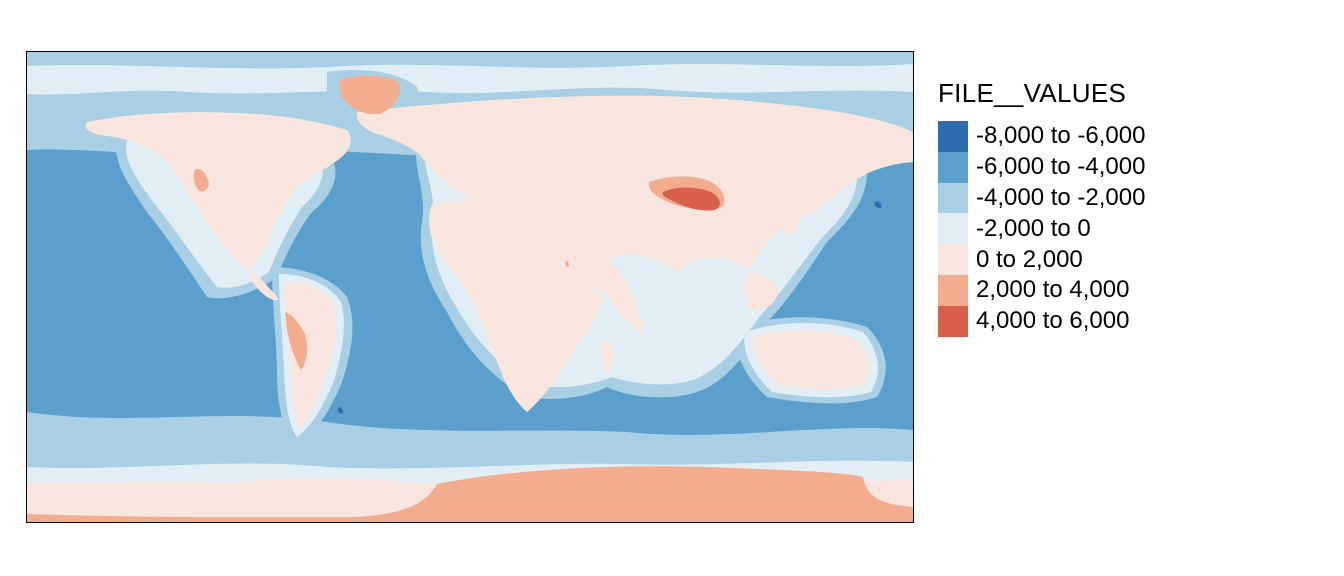 Image resolution: width=1344 pixels, height=576 pixels. What do you see at coordinates (340, 410) in the screenshot?
I see `trench-atlantic` at bounding box center [340, 410].